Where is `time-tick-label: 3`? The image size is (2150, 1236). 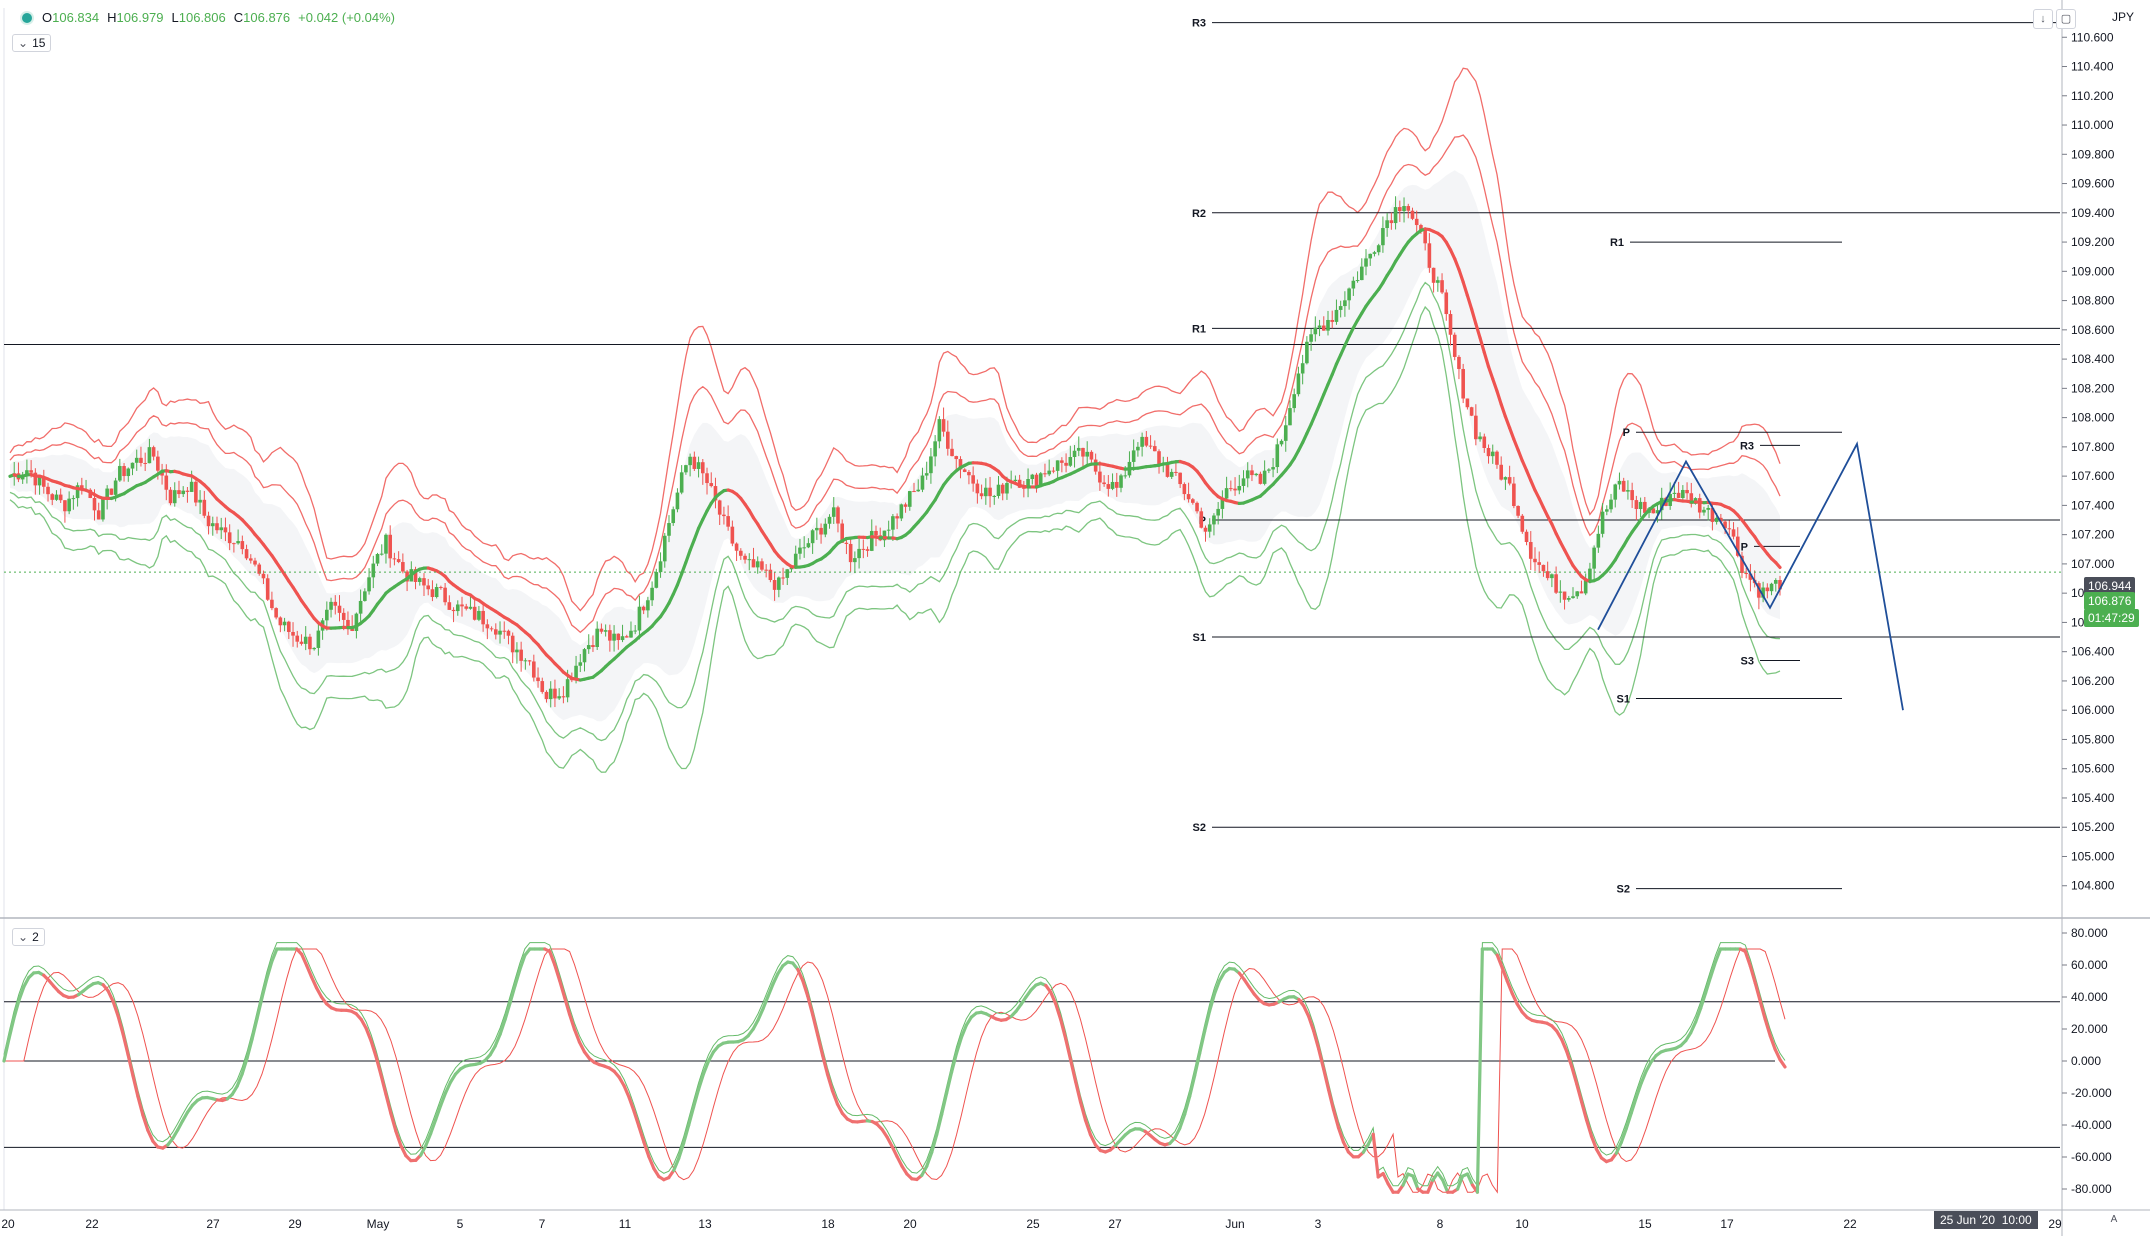 time-tick-label: 3 is located at coordinates (1318, 1224).